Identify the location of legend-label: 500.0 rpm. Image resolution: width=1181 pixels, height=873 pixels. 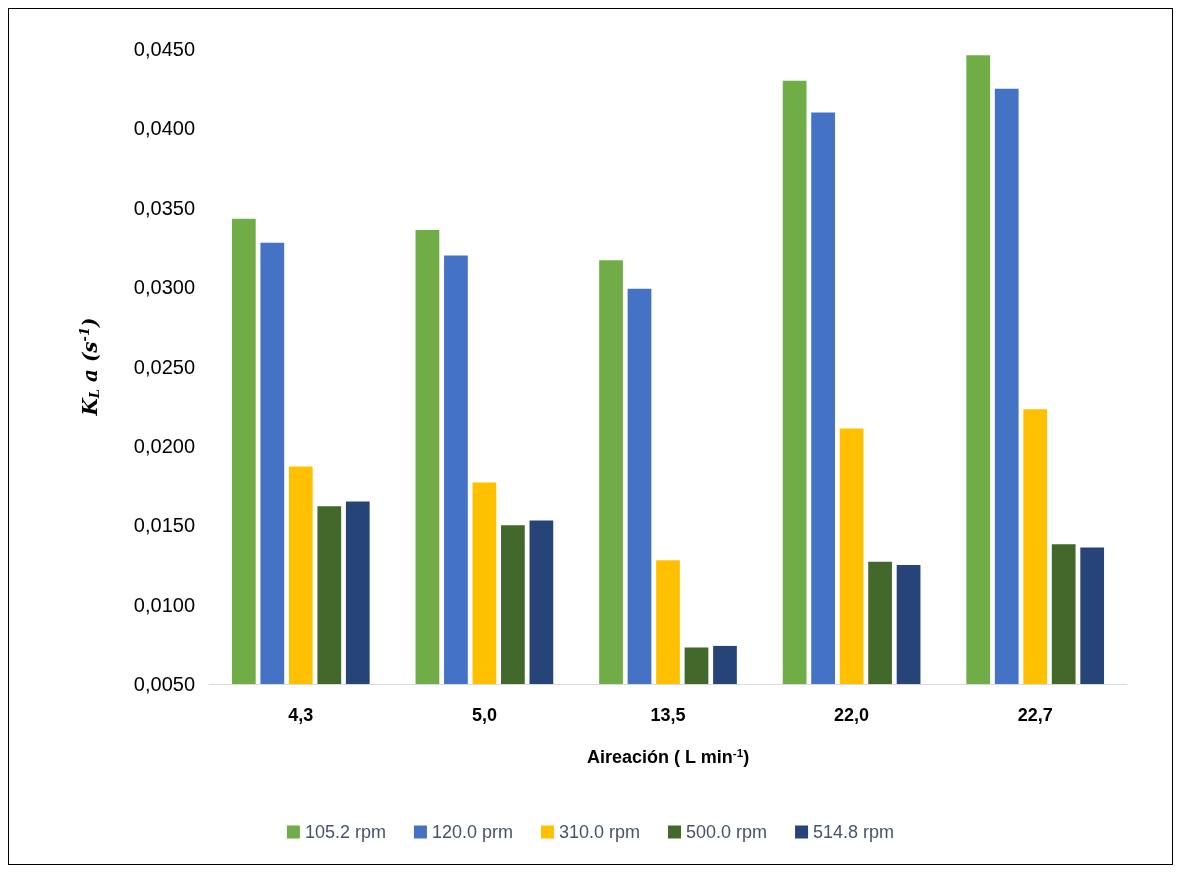
(727, 832).